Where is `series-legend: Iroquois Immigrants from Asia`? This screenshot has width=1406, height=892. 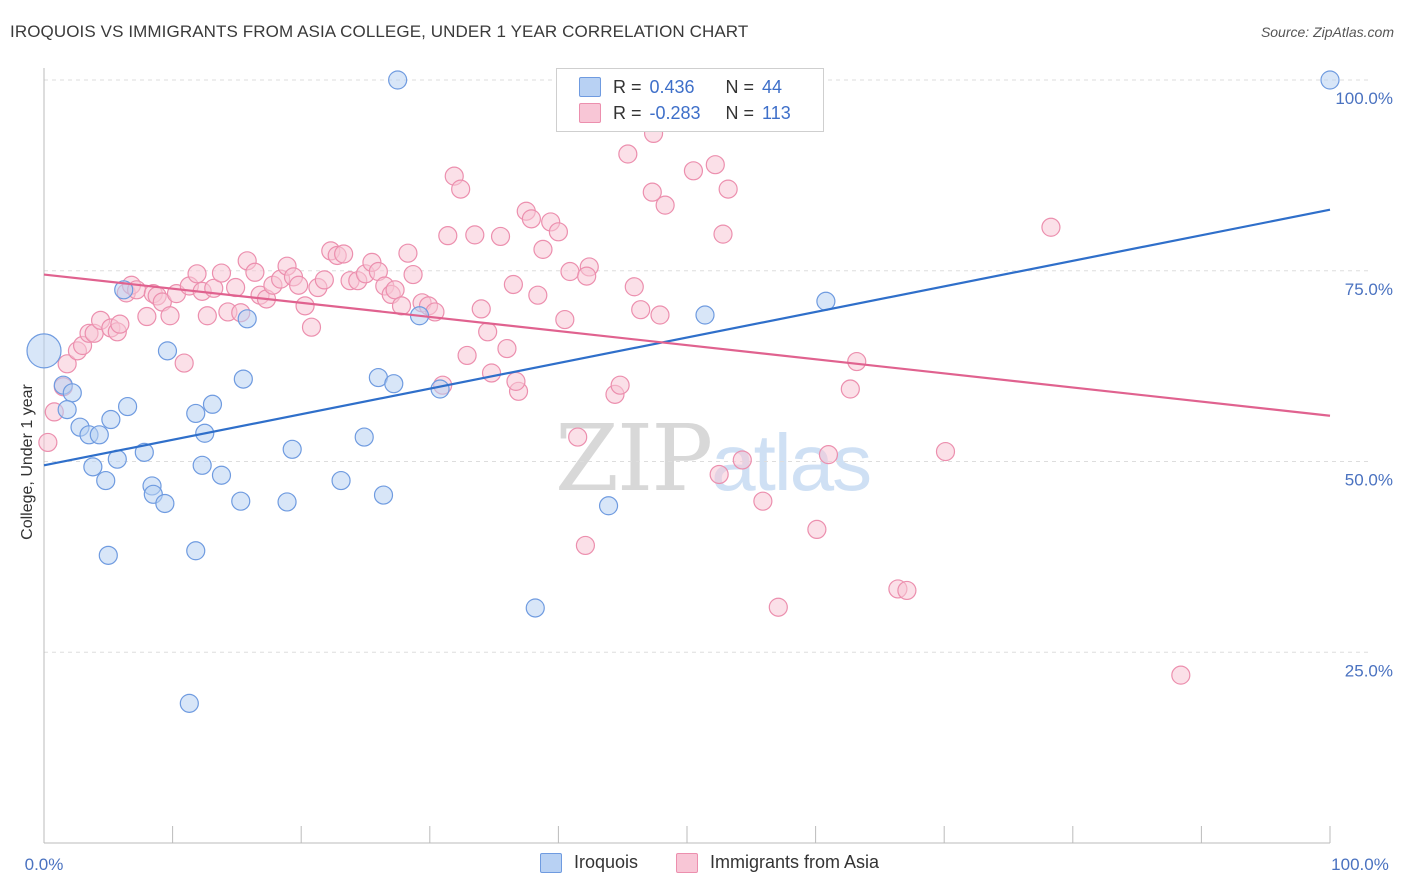 series-legend: Iroquois Immigrants from Asia is located at coordinates (703, 865).